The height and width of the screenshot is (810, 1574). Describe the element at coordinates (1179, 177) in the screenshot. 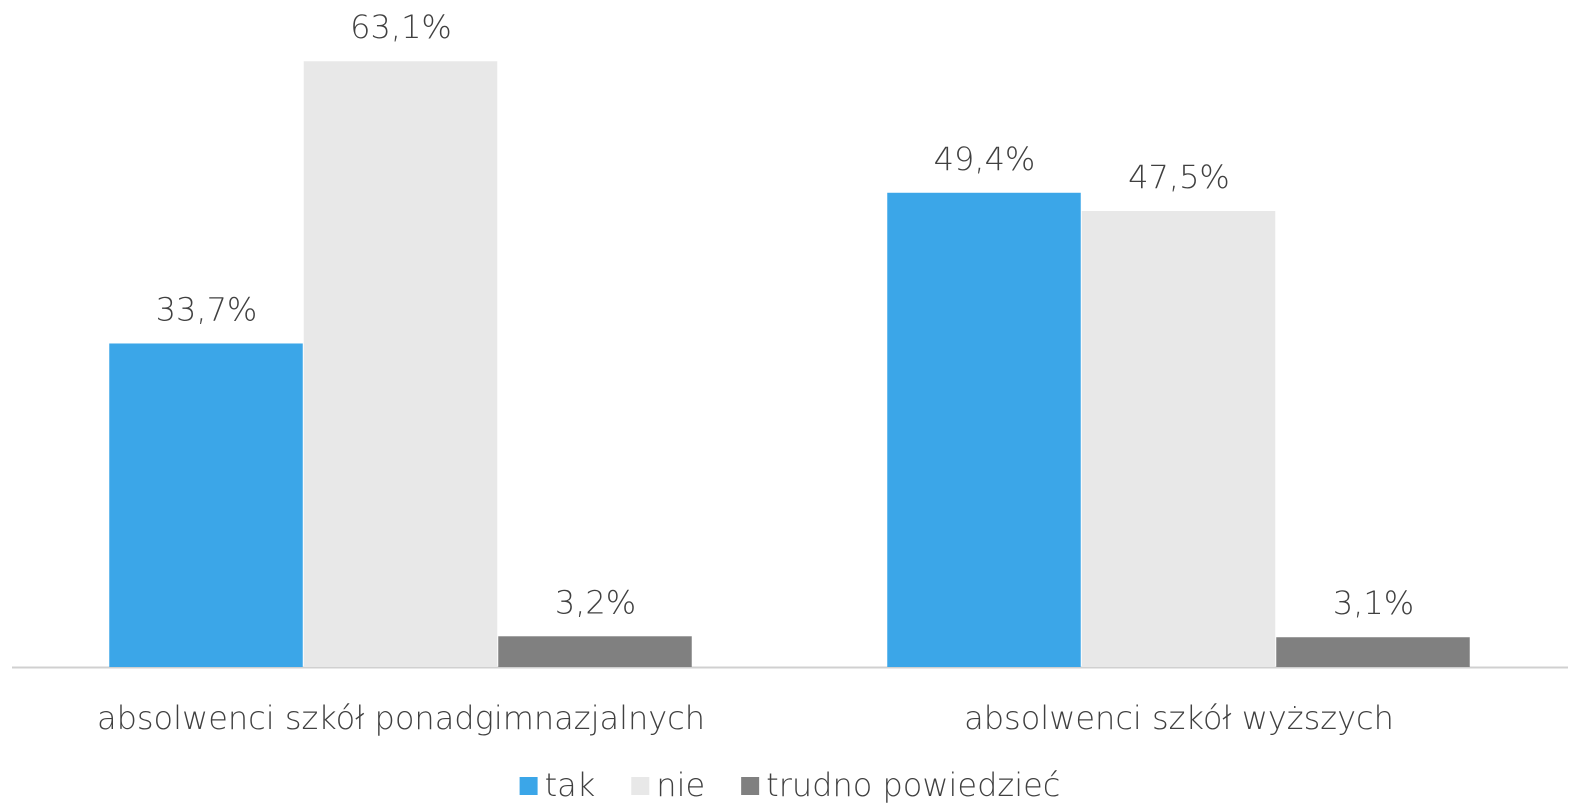

I see `value-label: 47,5%` at that location.